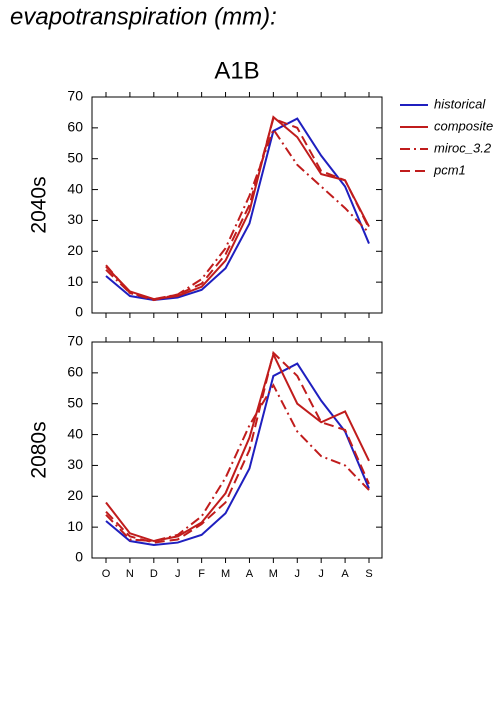 Image resolution: width=501 pixels, height=709 pixels. What do you see at coordinates (463, 147) in the screenshot?
I see `legend-label: miroc_3.2` at bounding box center [463, 147].